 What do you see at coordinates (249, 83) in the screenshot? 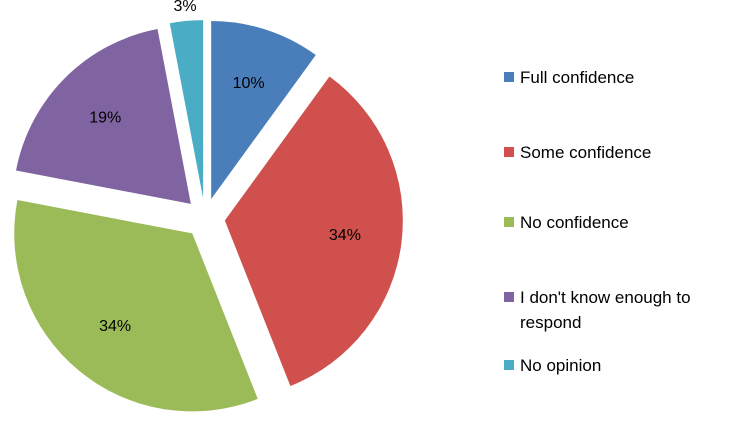
I see `data-label: 10%` at bounding box center [249, 83].